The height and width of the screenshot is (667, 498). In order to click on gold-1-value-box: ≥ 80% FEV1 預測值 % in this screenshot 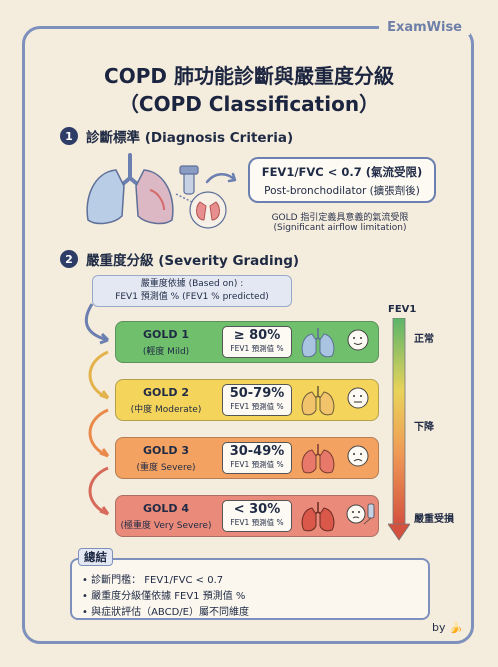, I will do `click(257, 342)`.